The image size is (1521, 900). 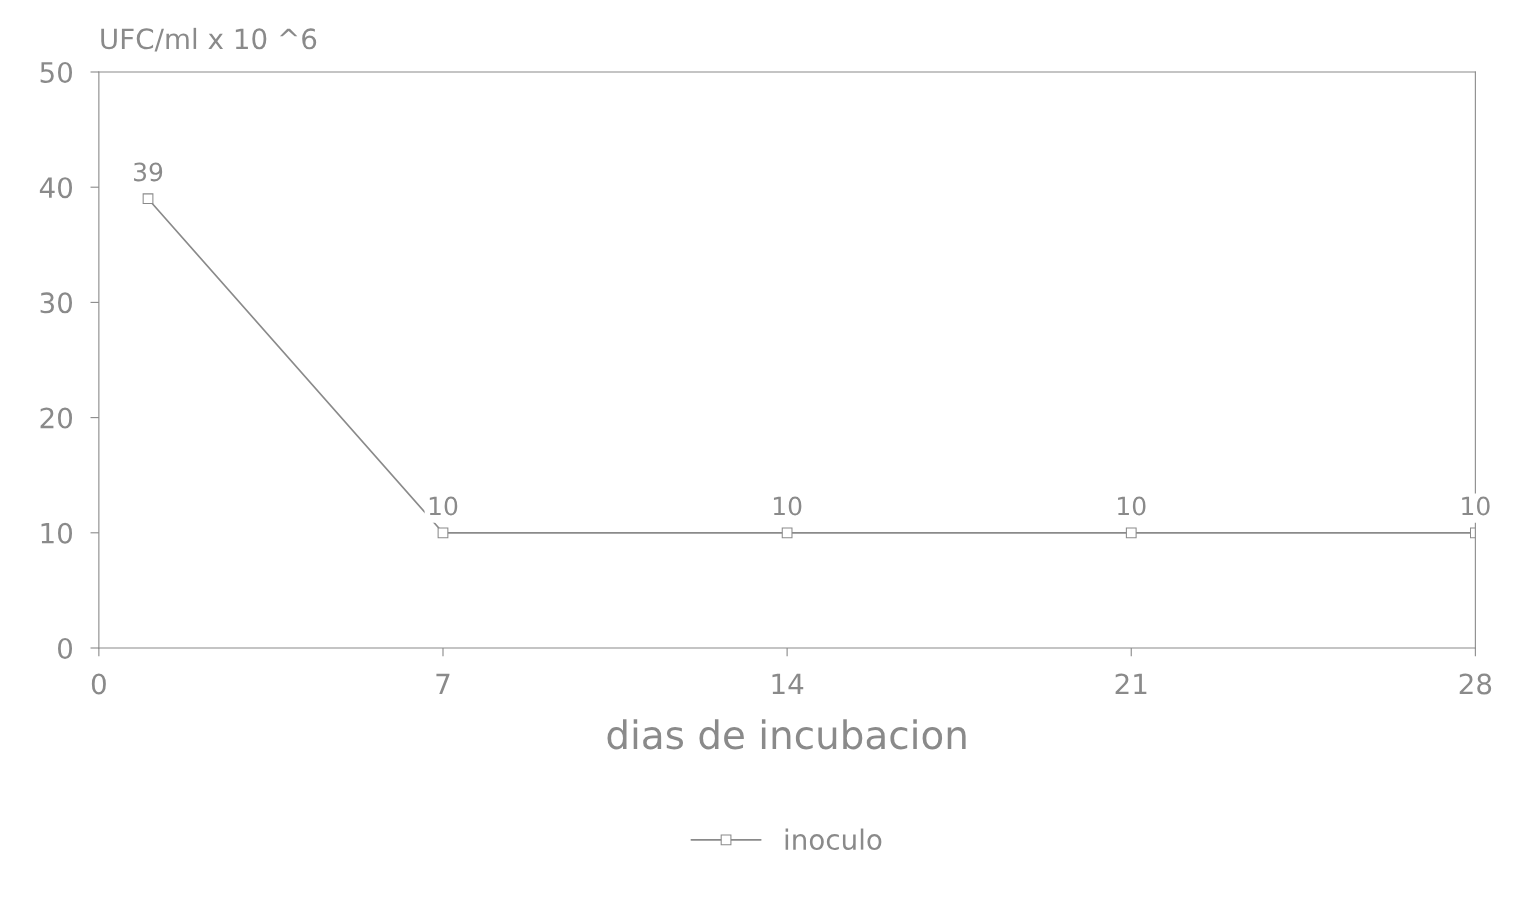 I want to click on legend-label: inoculo, so click(x=833, y=839).